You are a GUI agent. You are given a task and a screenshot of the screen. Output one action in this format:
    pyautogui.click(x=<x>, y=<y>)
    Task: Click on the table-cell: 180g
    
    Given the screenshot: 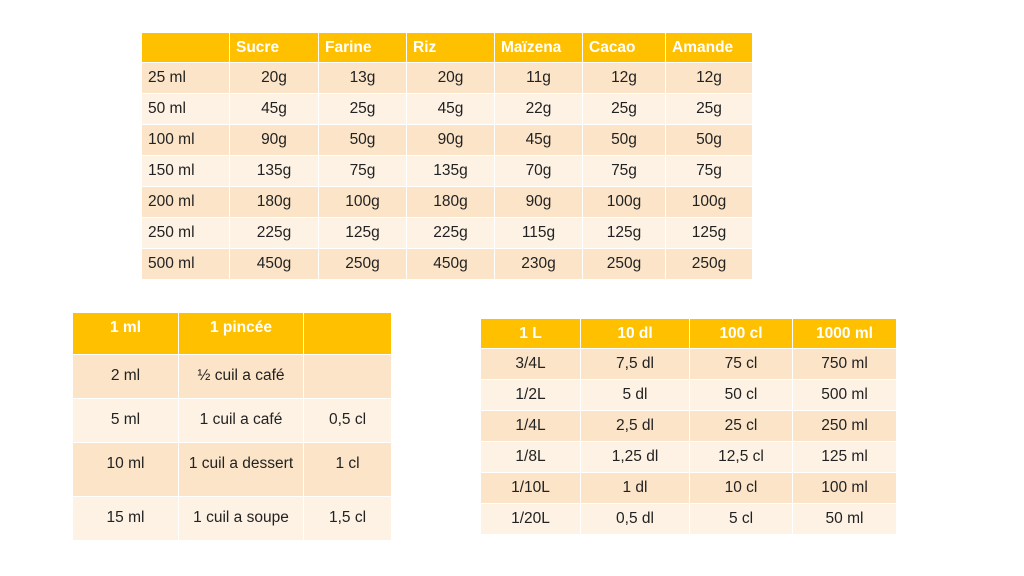 What is the action you would take?
    pyautogui.click(x=450, y=202)
    